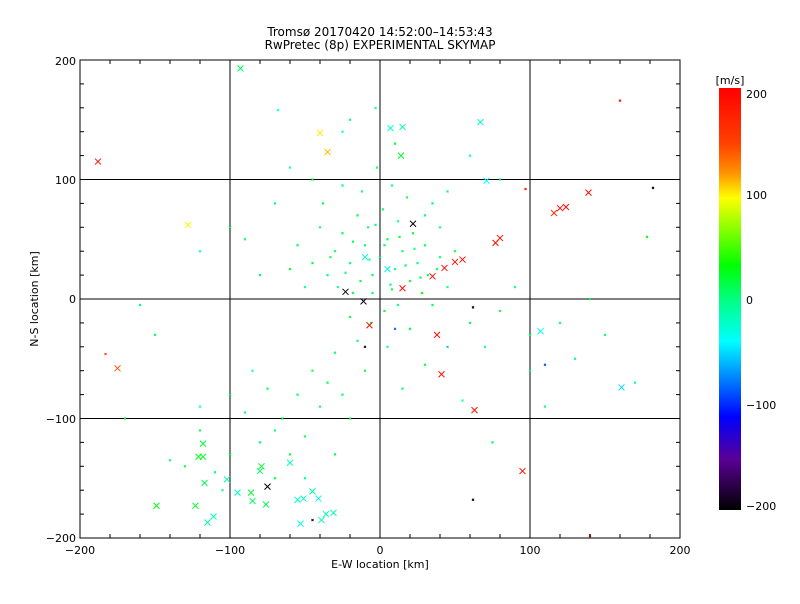 This screenshot has width=800, height=604. What do you see at coordinates (730, 80) in the screenshot?
I see `colorbar-label: [m/s]` at bounding box center [730, 80].